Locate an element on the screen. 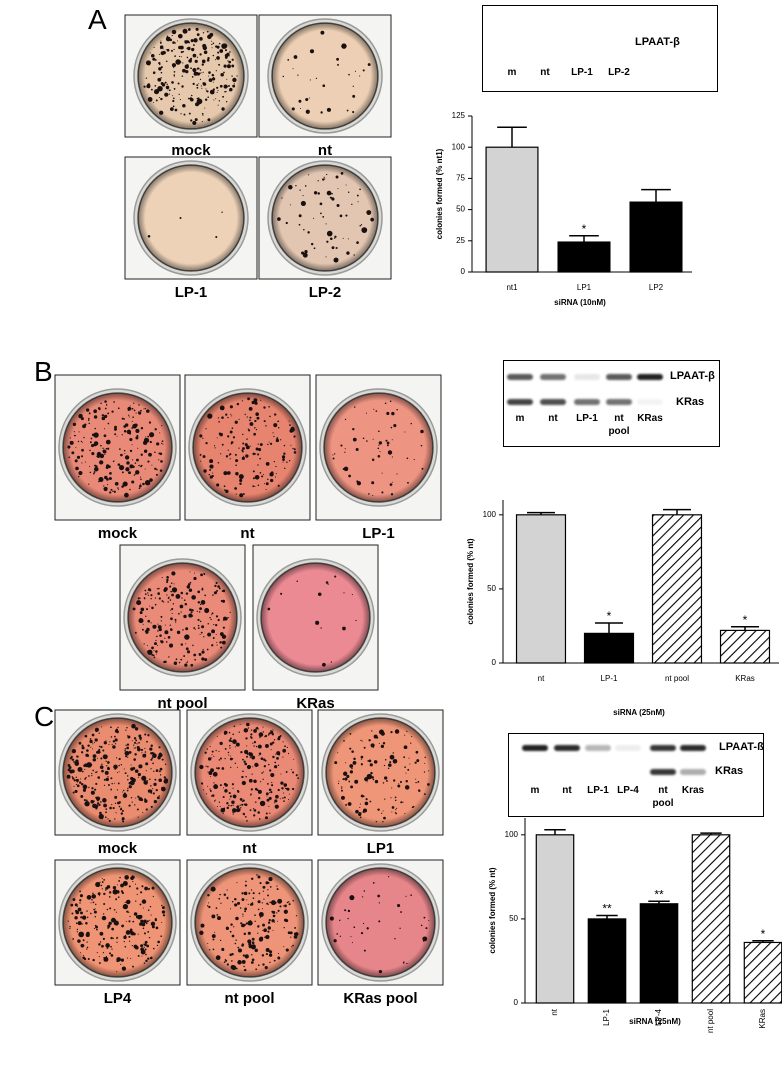 The image size is (782, 1092). panel-label: C is located at coordinates (44, 716).